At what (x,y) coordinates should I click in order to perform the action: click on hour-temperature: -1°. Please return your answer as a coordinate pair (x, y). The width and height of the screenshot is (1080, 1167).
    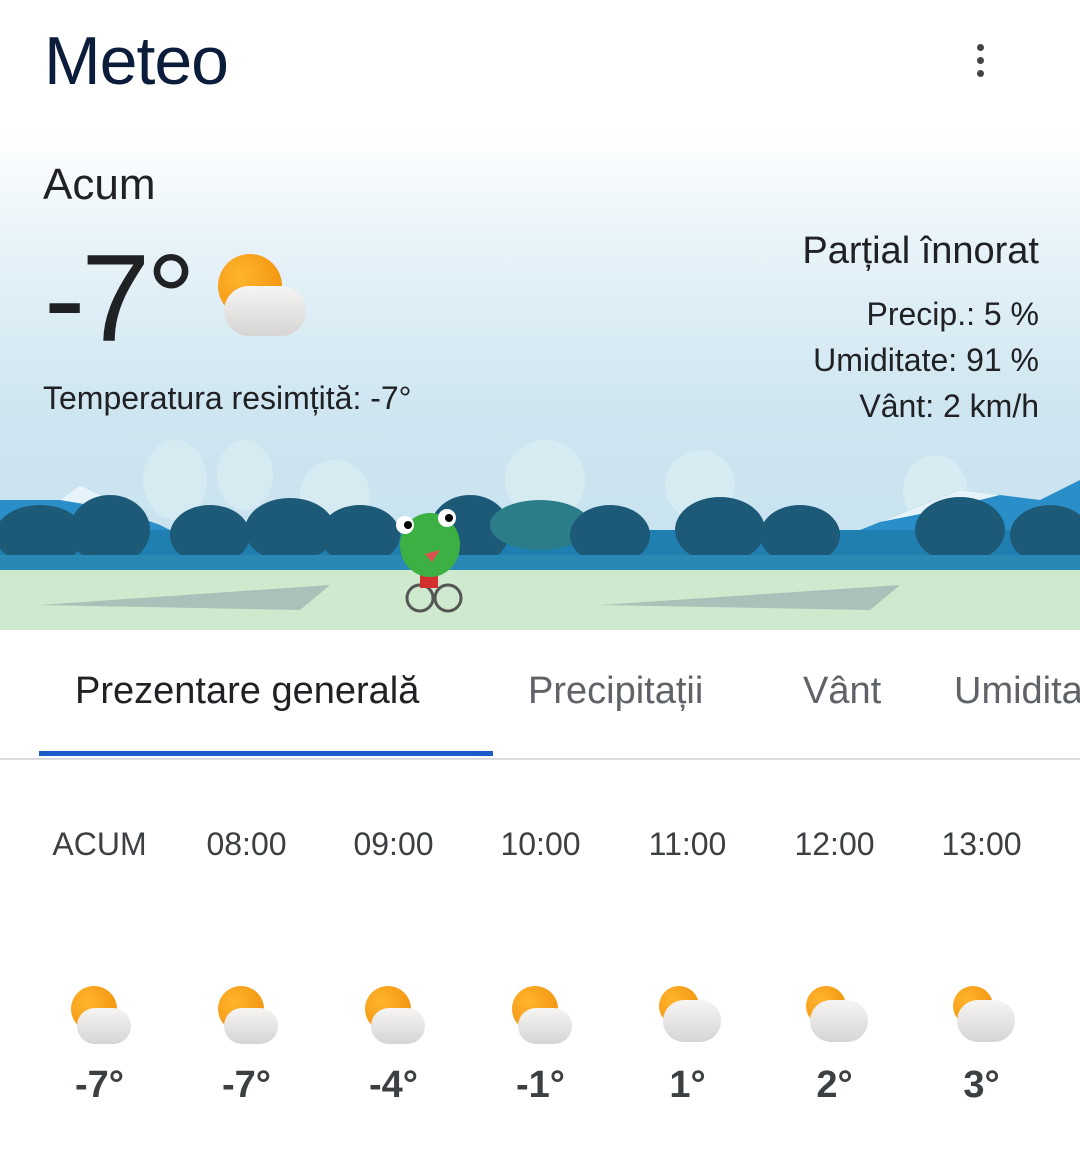
    Looking at the image, I should click on (540, 1085).